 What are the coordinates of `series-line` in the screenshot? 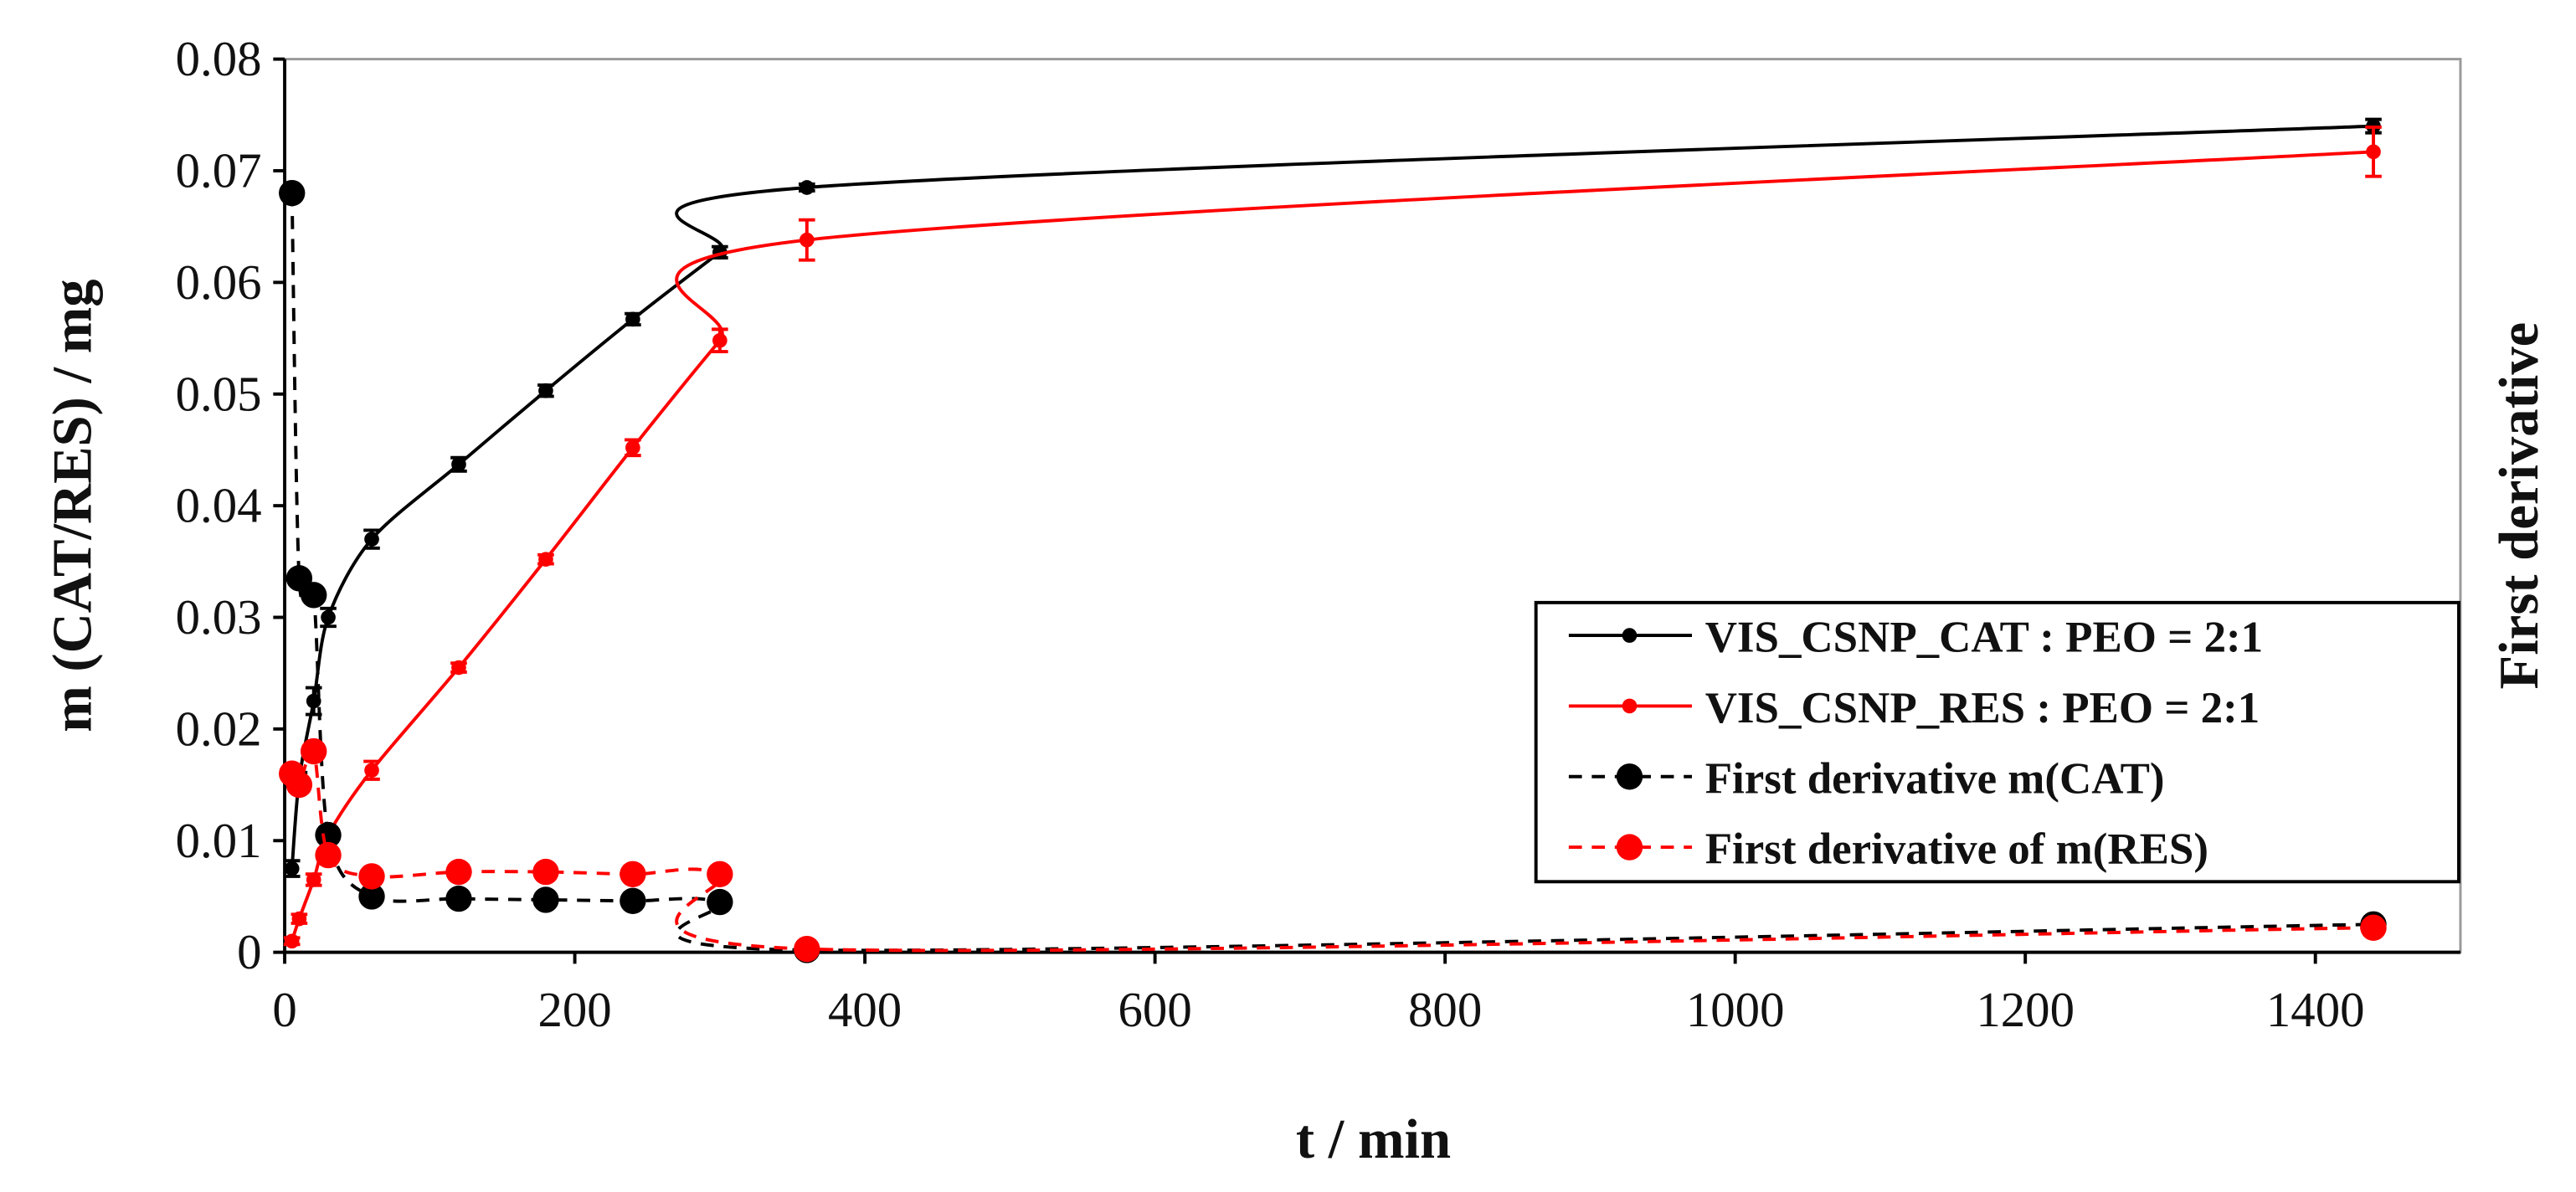 It's located at (1332, 851).